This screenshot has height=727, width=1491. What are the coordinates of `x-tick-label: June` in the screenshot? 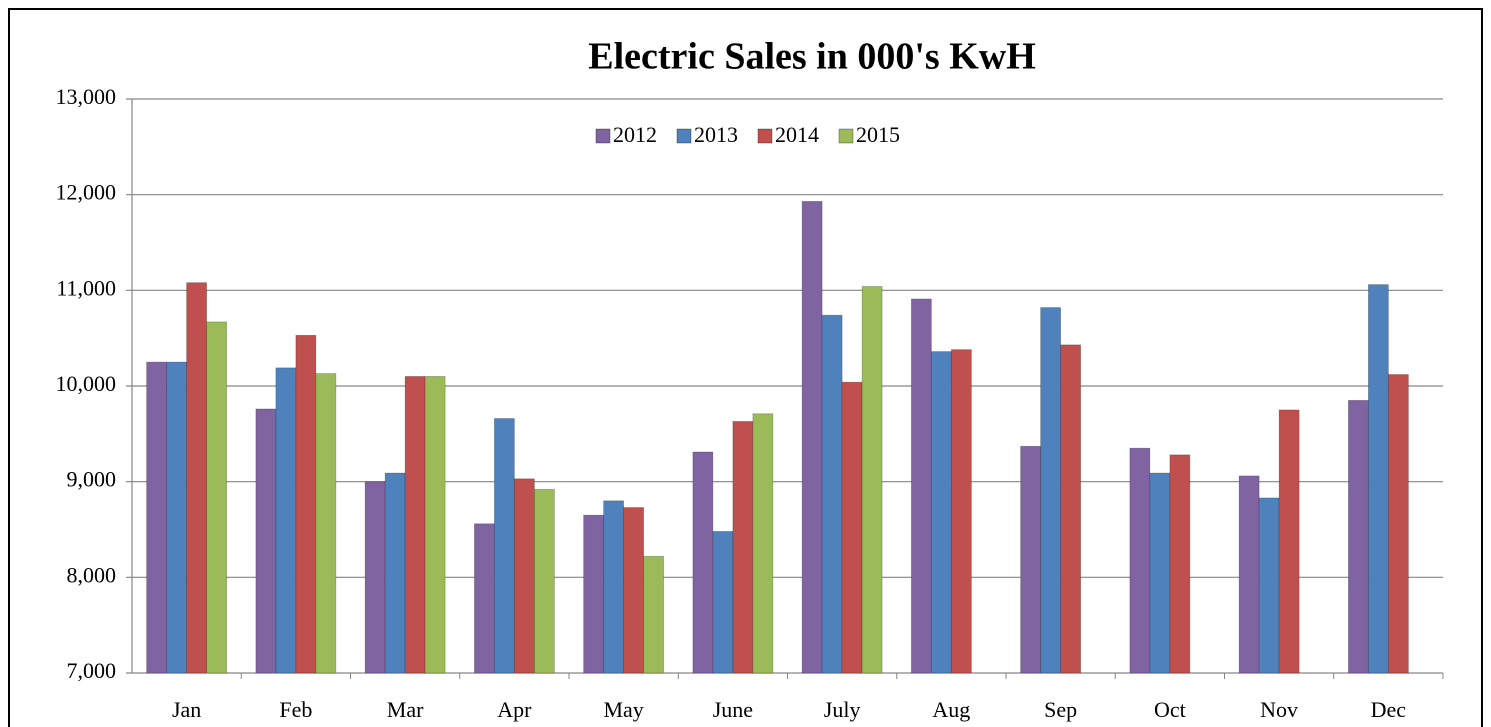 It's located at (733, 709).